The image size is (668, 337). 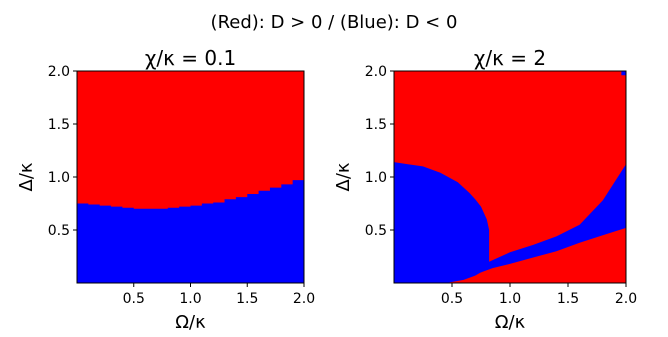 I want to click on region-d-negative-lobe, so click(x=442, y=222).